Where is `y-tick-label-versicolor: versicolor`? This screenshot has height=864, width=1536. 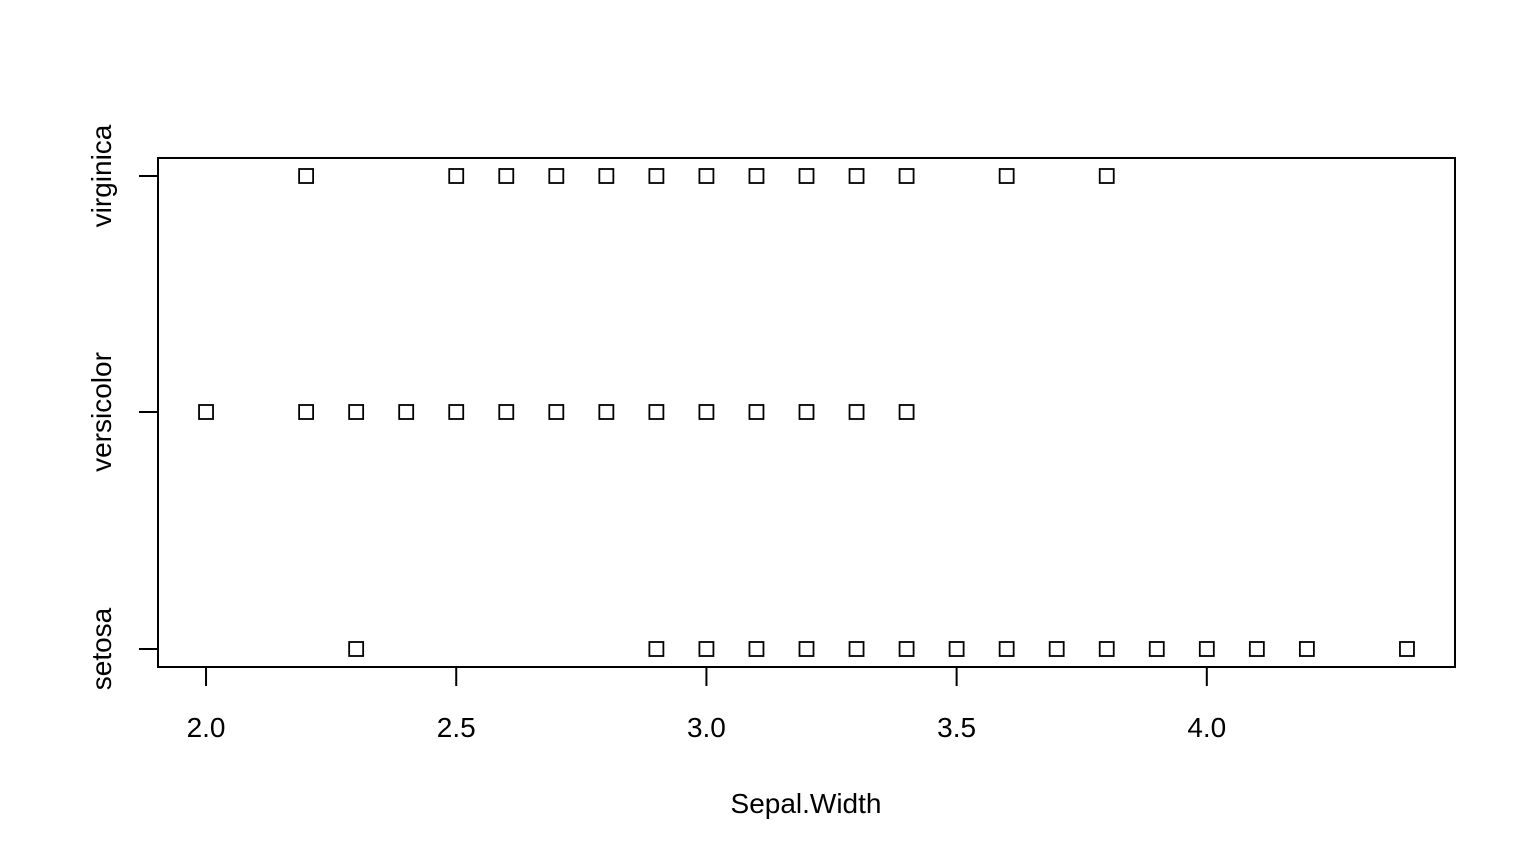 y-tick-label-versicolor: versicolor is located at coordinates (101, 412).